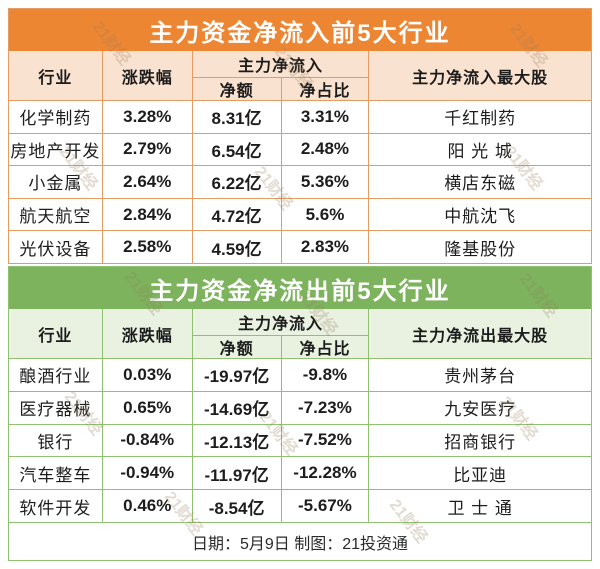 The width and height of the screenshot is (600, 569). I want to click on industry-cell: 银行, so click(55, 442).